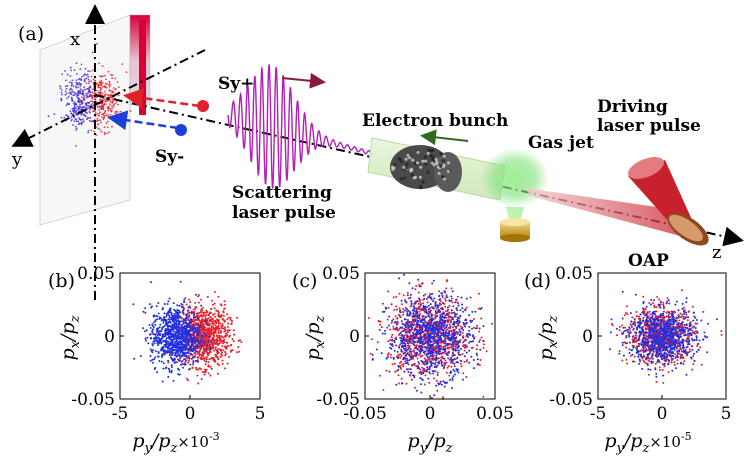 This screenshot has height=459, width=747. I want to click on driving-label-2: laser pulse, so click(649, 126).